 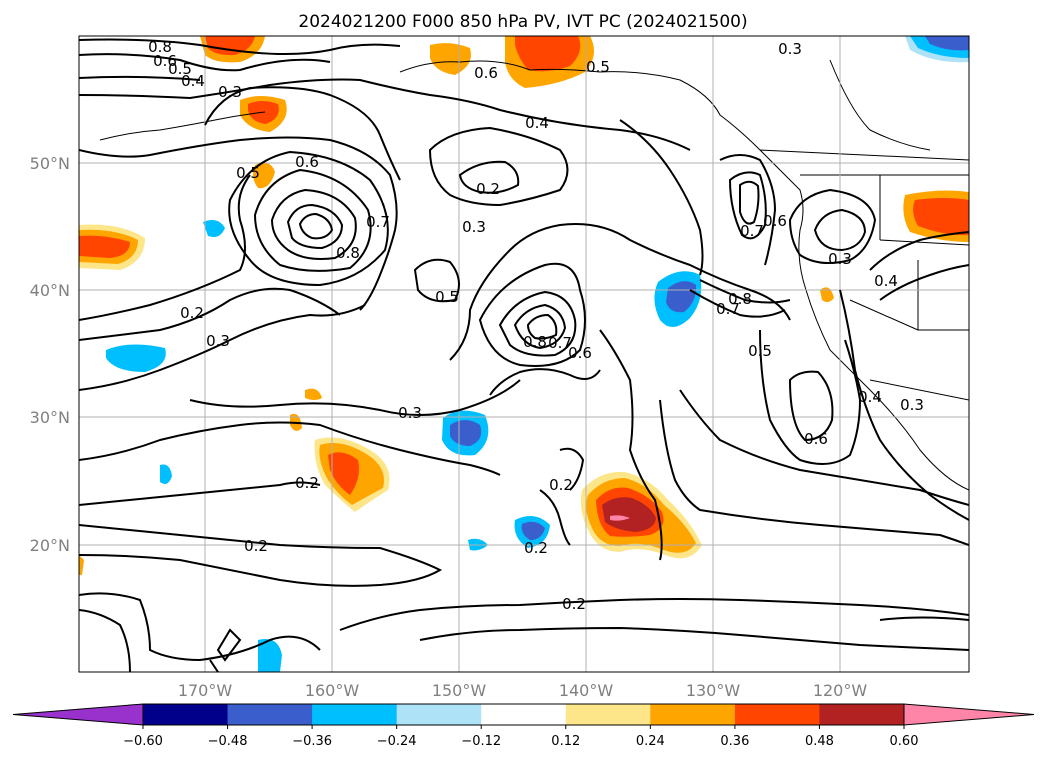 I want to click on longitude-labels: 170°W 160°W 150°W 140°W 130°W 120°W, so click(x=523, y=690).